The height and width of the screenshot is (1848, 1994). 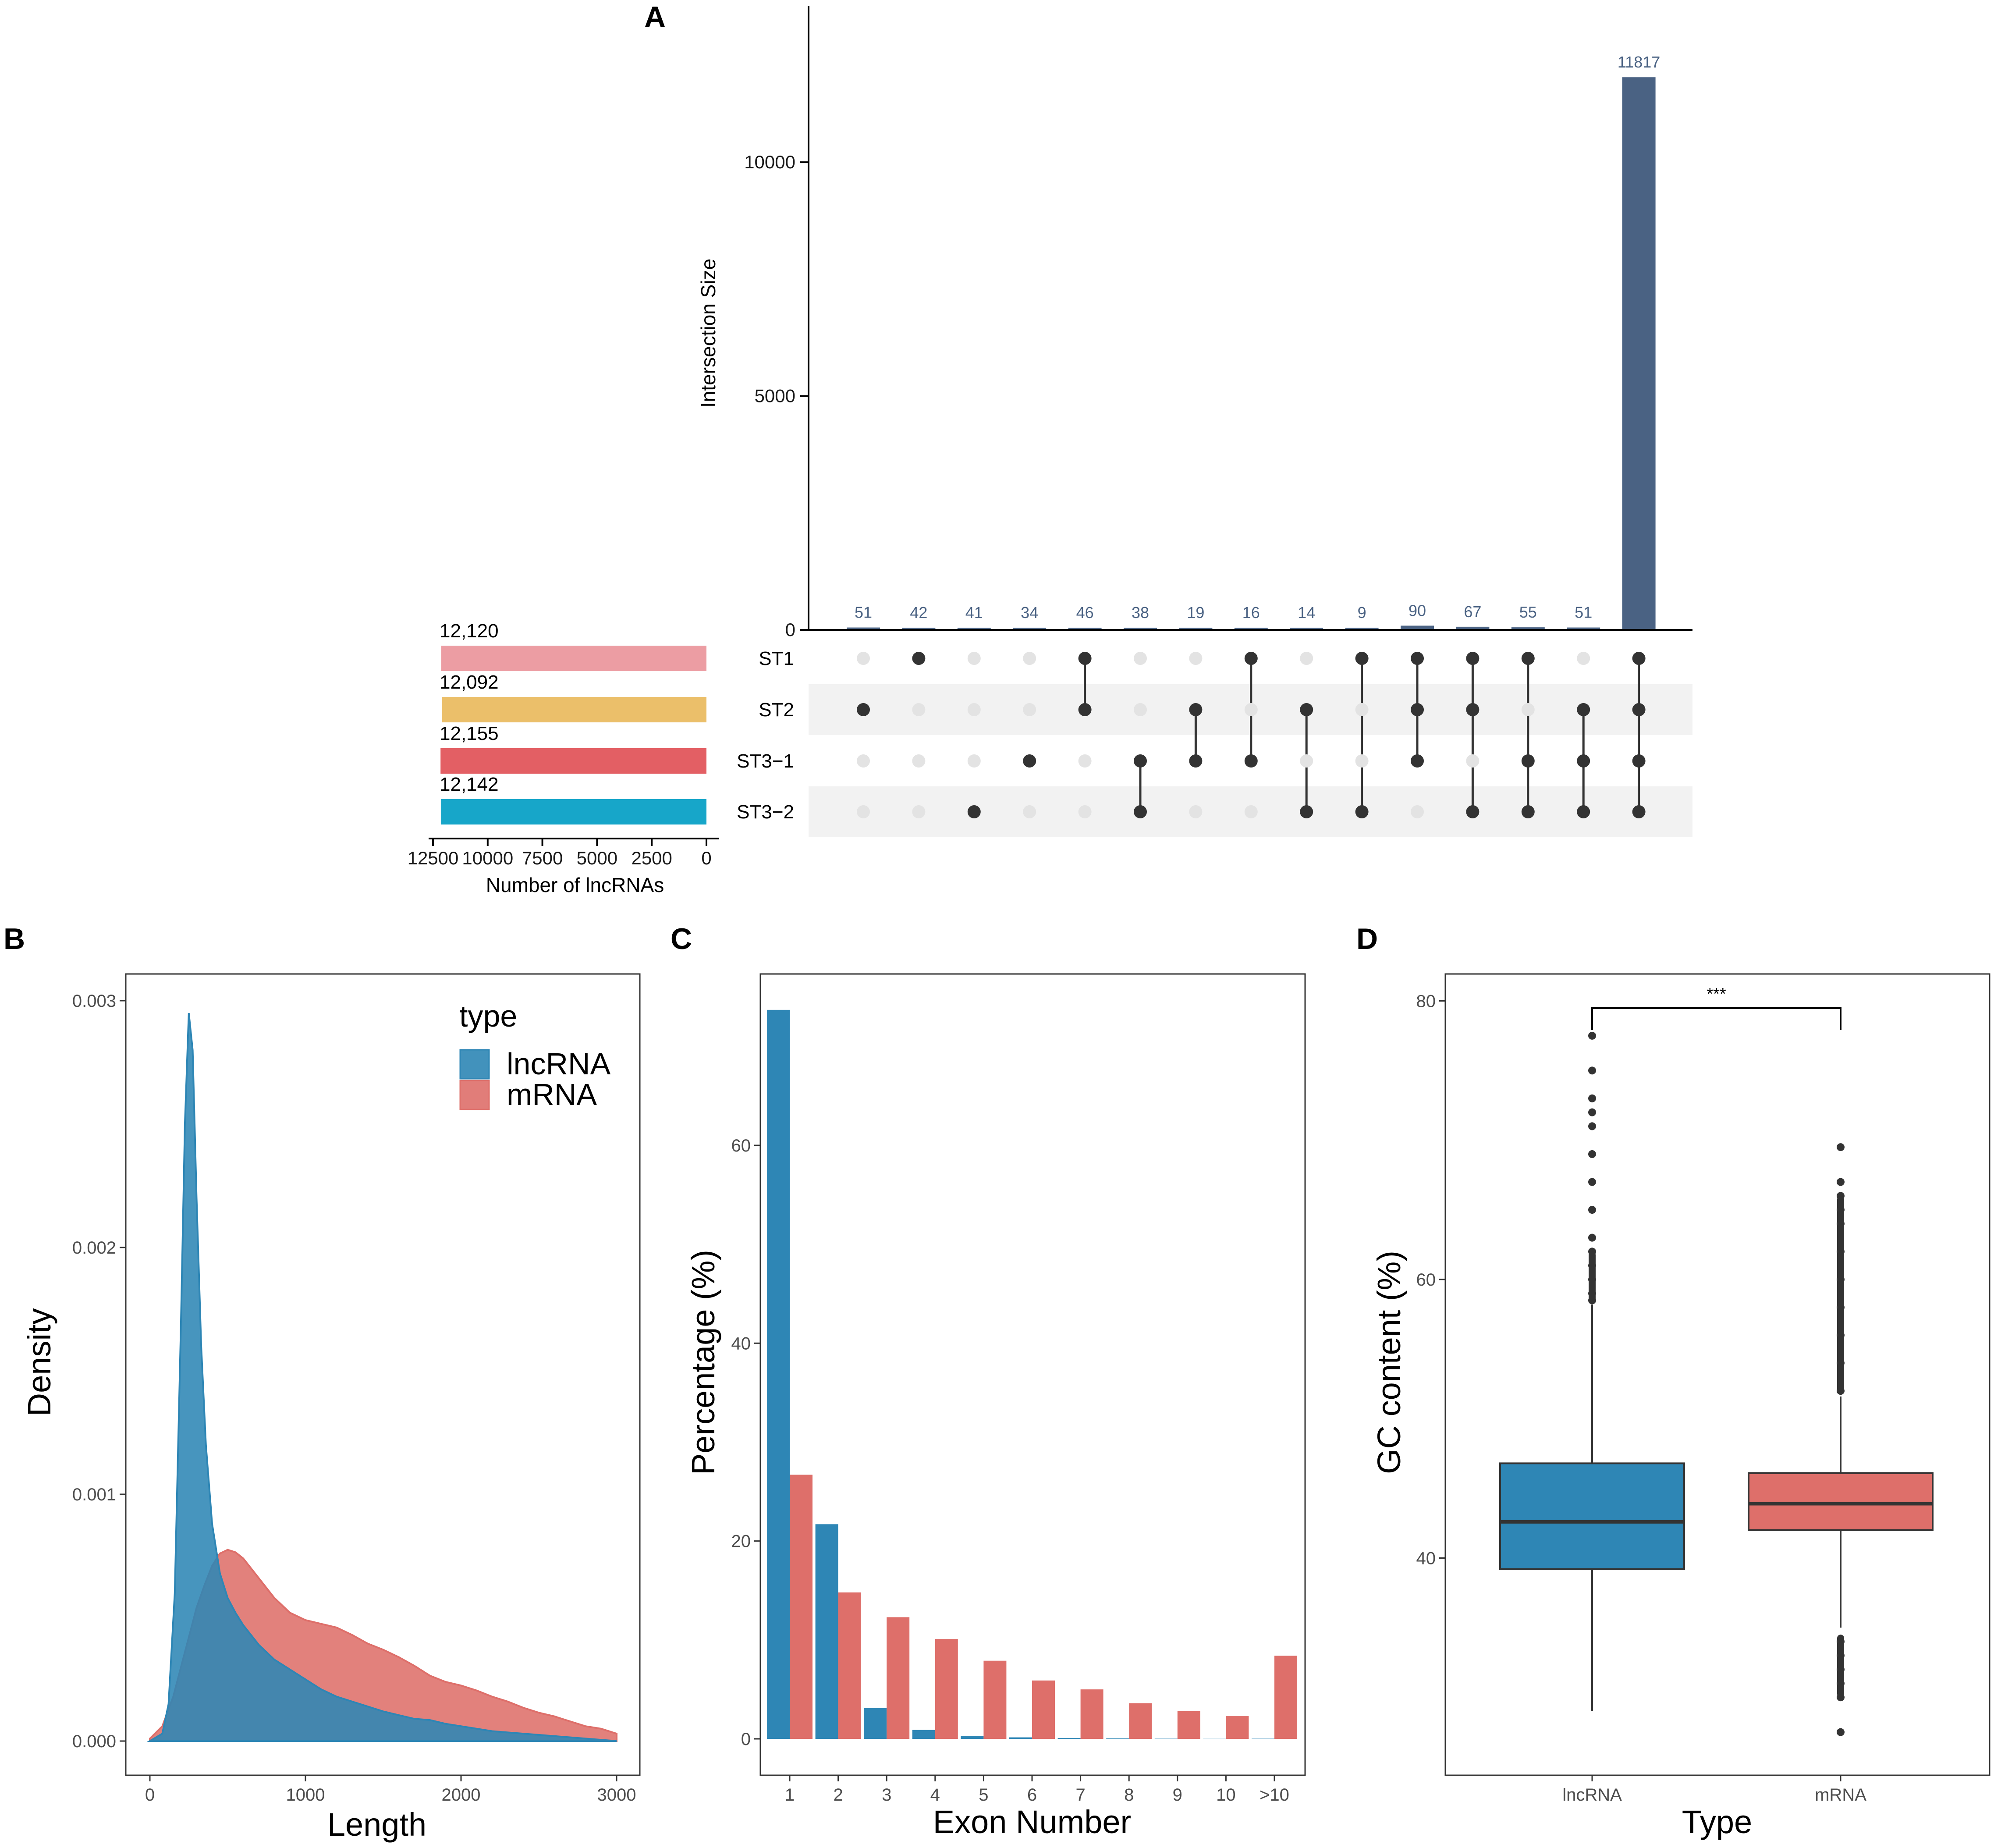 What do you see at coordinates (382, 1378) in the screenshot?
I see `density-area-lncRNA` at bounding box center [382, 1378].